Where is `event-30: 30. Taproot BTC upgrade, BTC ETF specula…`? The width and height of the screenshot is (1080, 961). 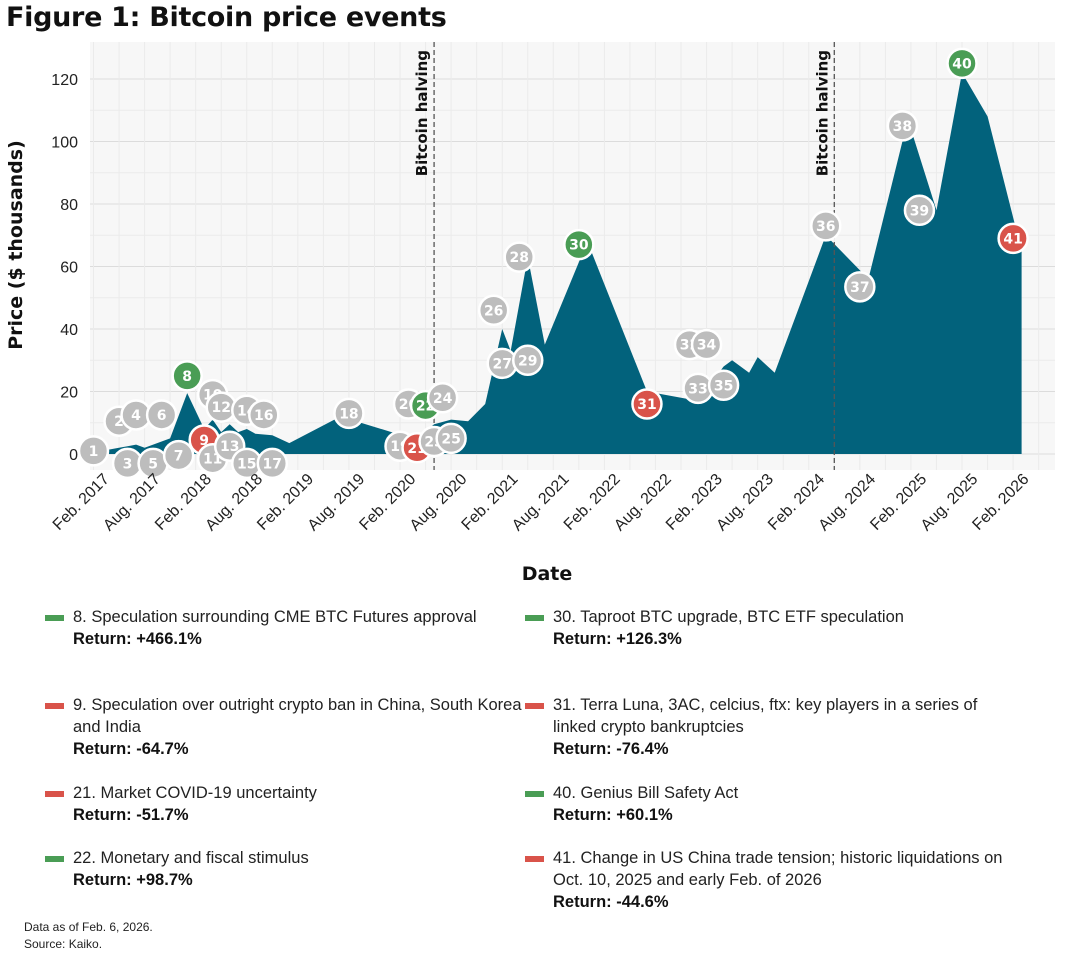
event-30: 30. Taproot BTC upgrade, BTC ETF specula… is located at coordinates (774, 628).